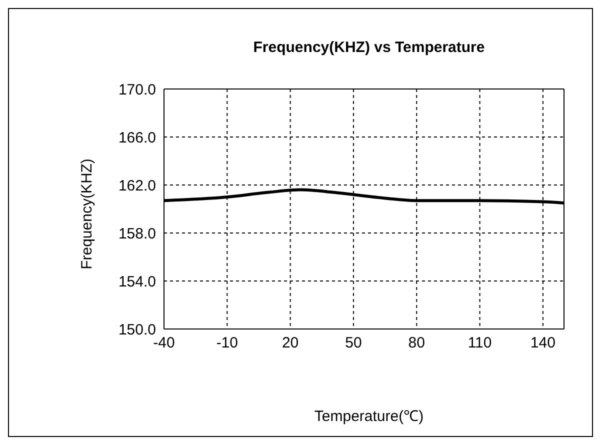 This screenshot has height=445, width=601. Describe the element at coordinates (353, 343) in the screenshot. I see `x-tick-label: 50` at that location.